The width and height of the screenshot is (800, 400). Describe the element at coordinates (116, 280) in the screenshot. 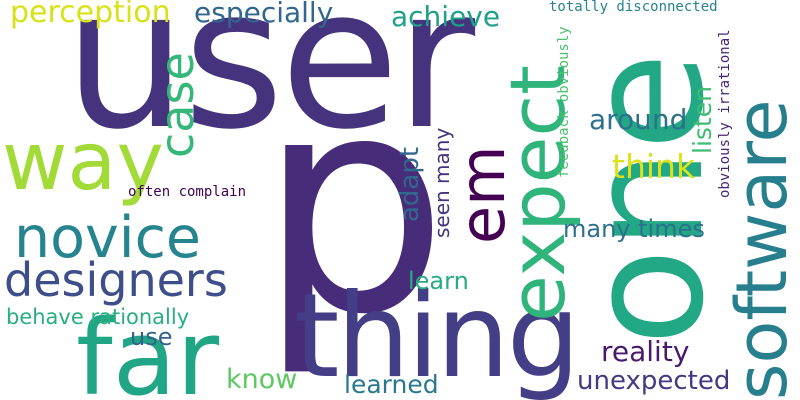

I see `word-designers: designers` at that location.